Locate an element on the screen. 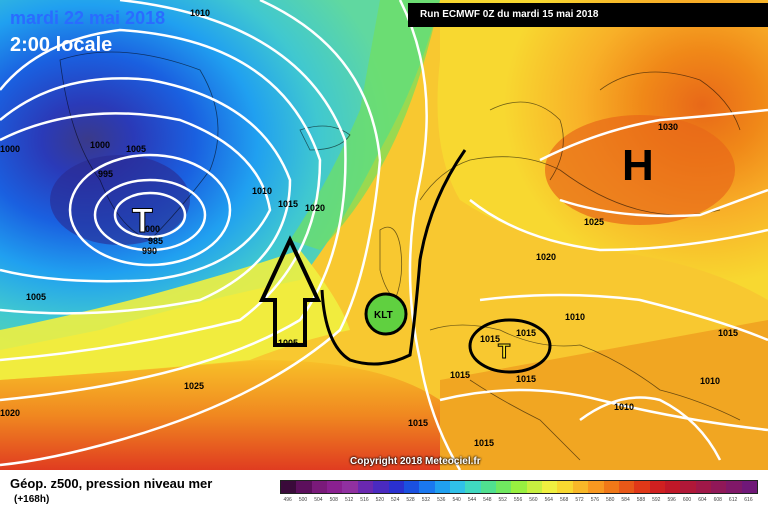  scale-value: 508 is located at coordinates (333, 500).